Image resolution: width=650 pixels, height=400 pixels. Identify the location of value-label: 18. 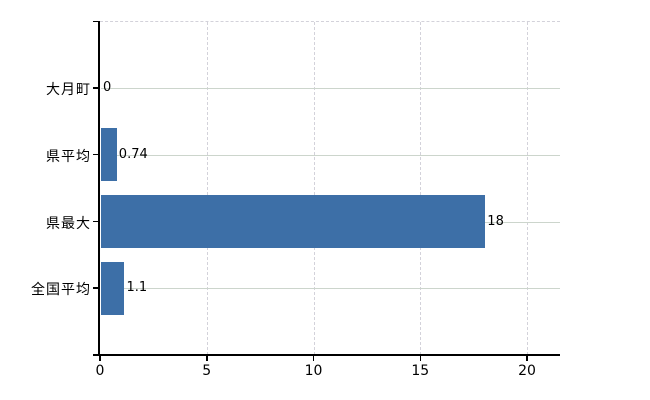
(495, 221).